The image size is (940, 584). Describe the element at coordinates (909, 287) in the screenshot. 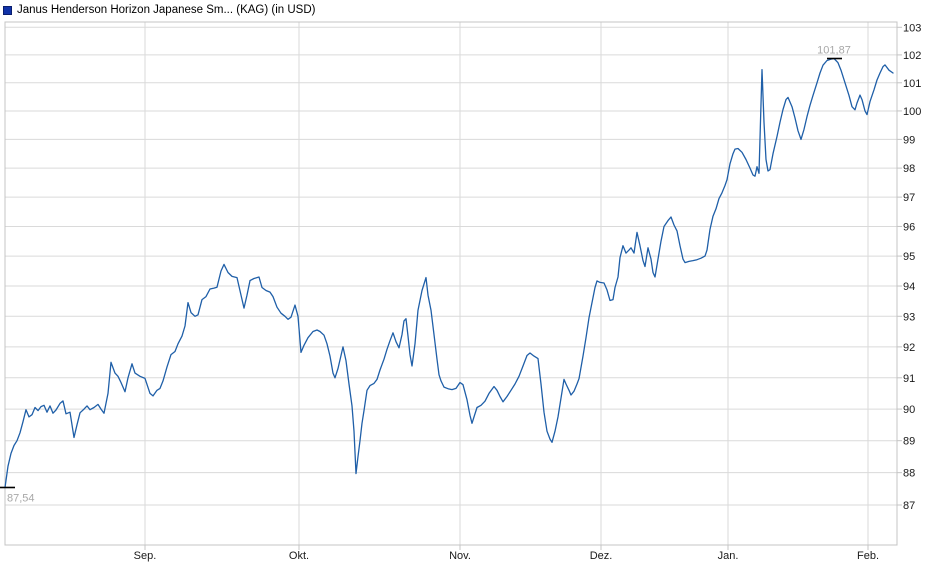

I see `y-axis-label: 94` at that location.